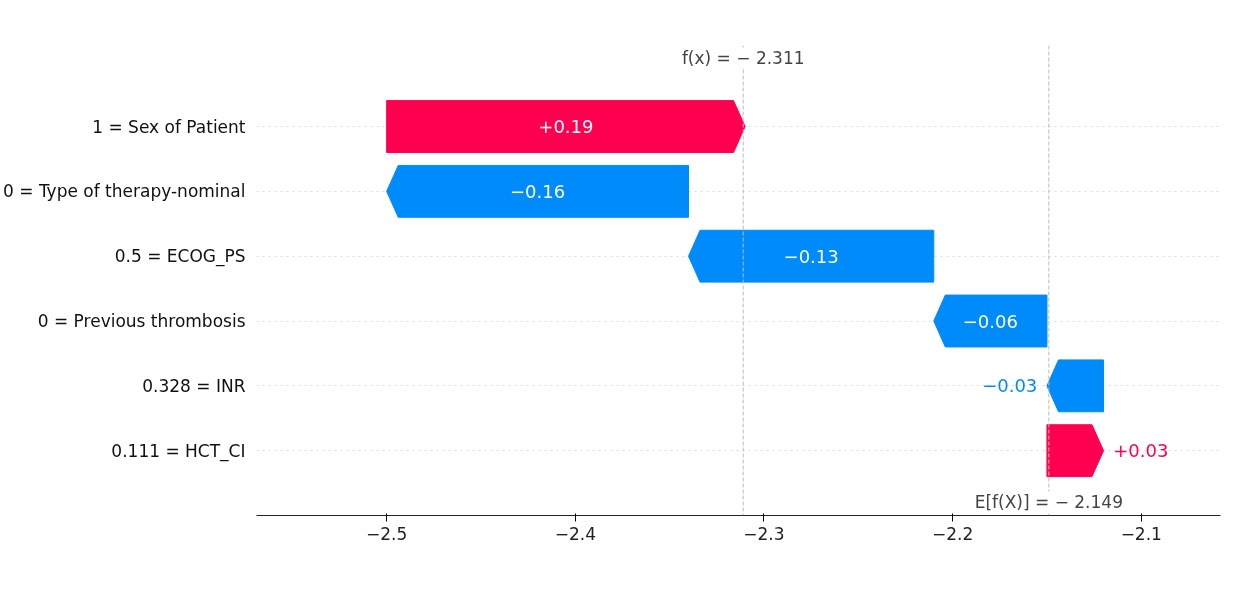 Image resolution: width=1242 pixels, height=592 pixels. Describe the element at coordinates (1141, 451) in the screenshot. I see `data-label: +0.03` at that location.